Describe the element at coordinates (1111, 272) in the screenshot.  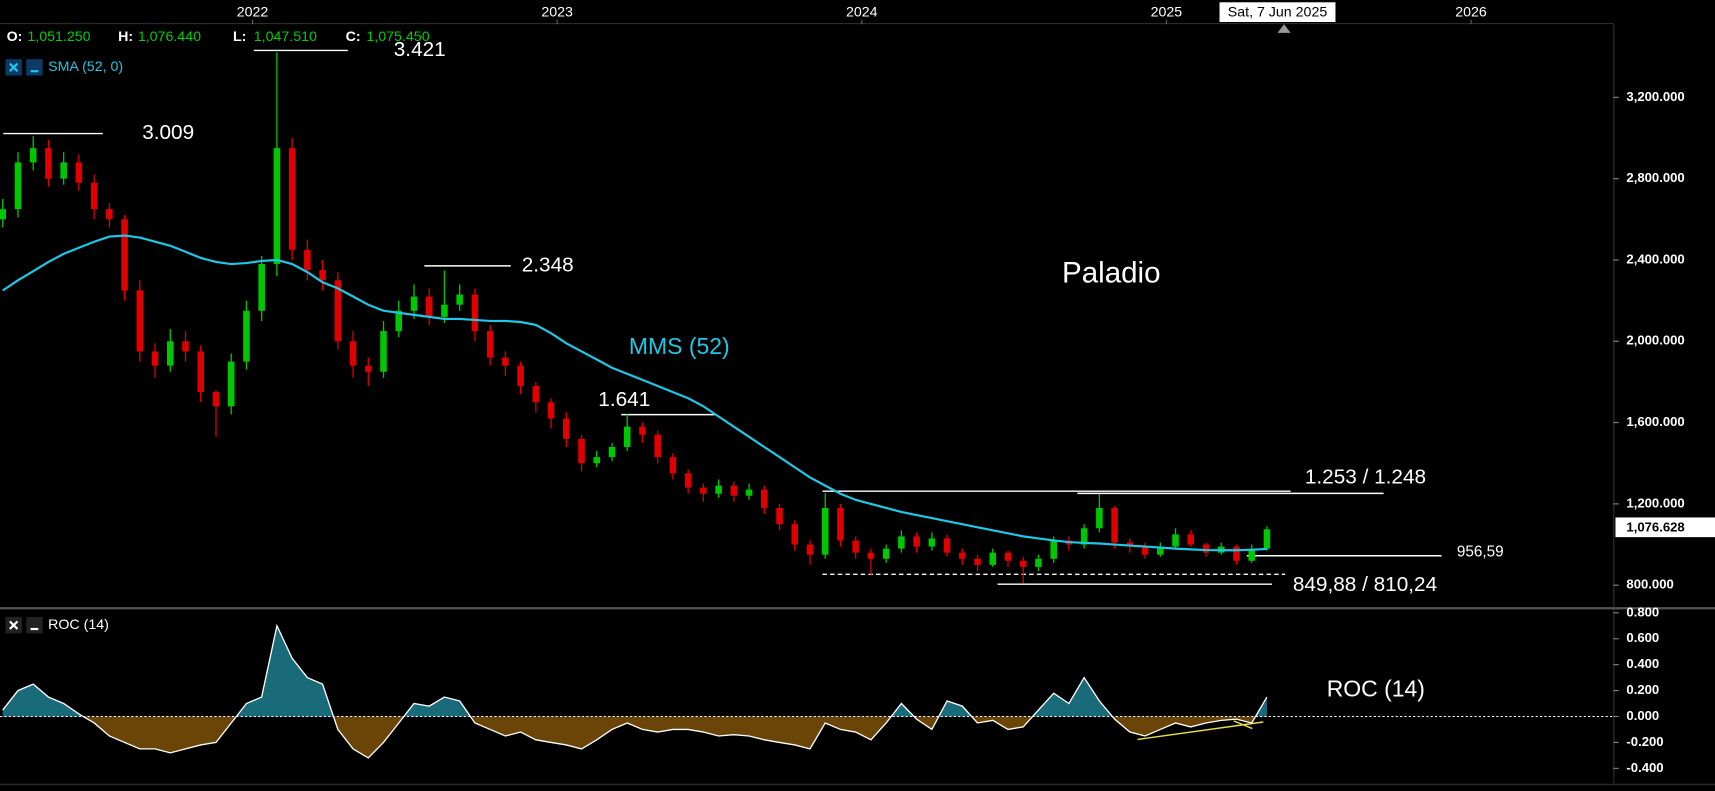
I see `annotation: Paladio` at that location.